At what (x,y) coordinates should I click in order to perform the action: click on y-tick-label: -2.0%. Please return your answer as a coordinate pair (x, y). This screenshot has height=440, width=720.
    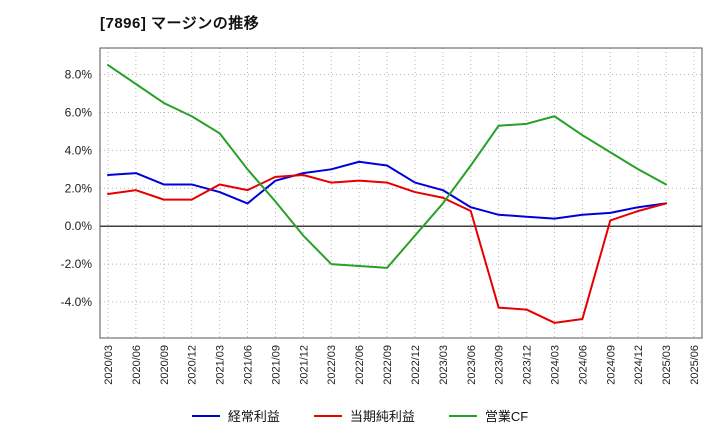
    Looking at the image, I should click on (77, 264).